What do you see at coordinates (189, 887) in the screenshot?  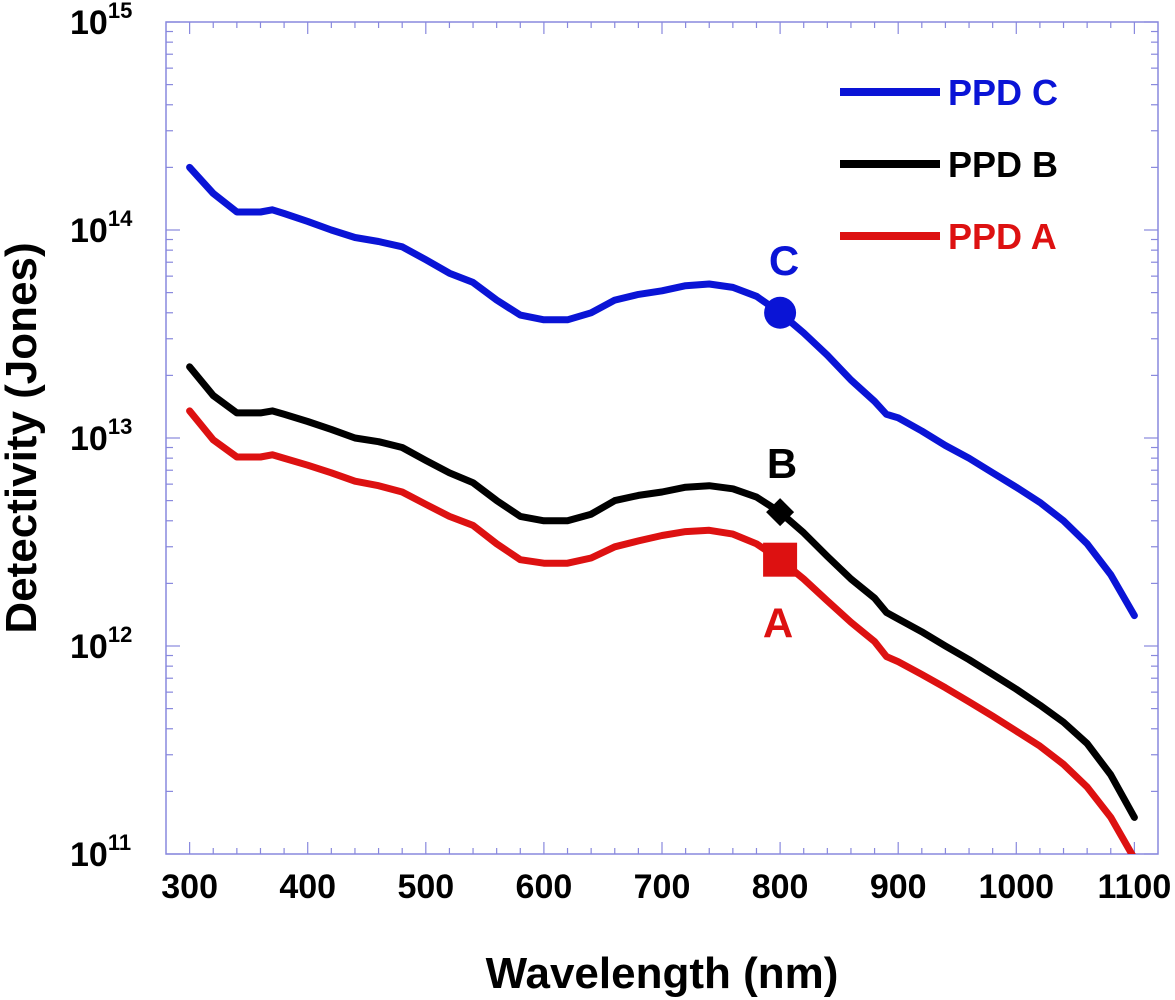 I see `x-tick-label: 300` at bounding box center [189, 887].